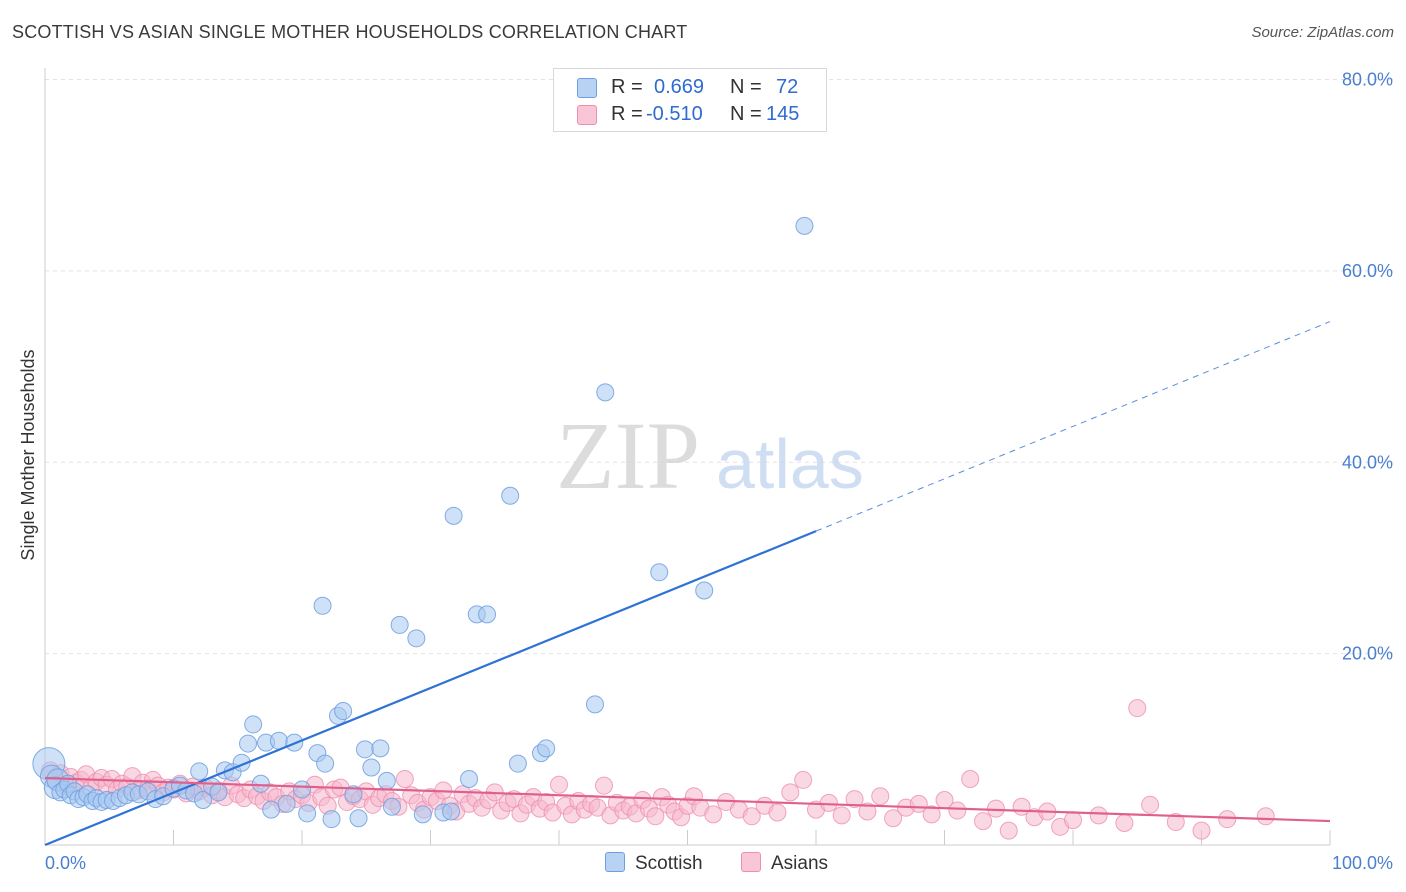 This screenshot has height=892, width=1406. What do you see at coordinates (687, 799) in the screenshot?
I see `asians-trend-line` at bounding box center [687, 799].